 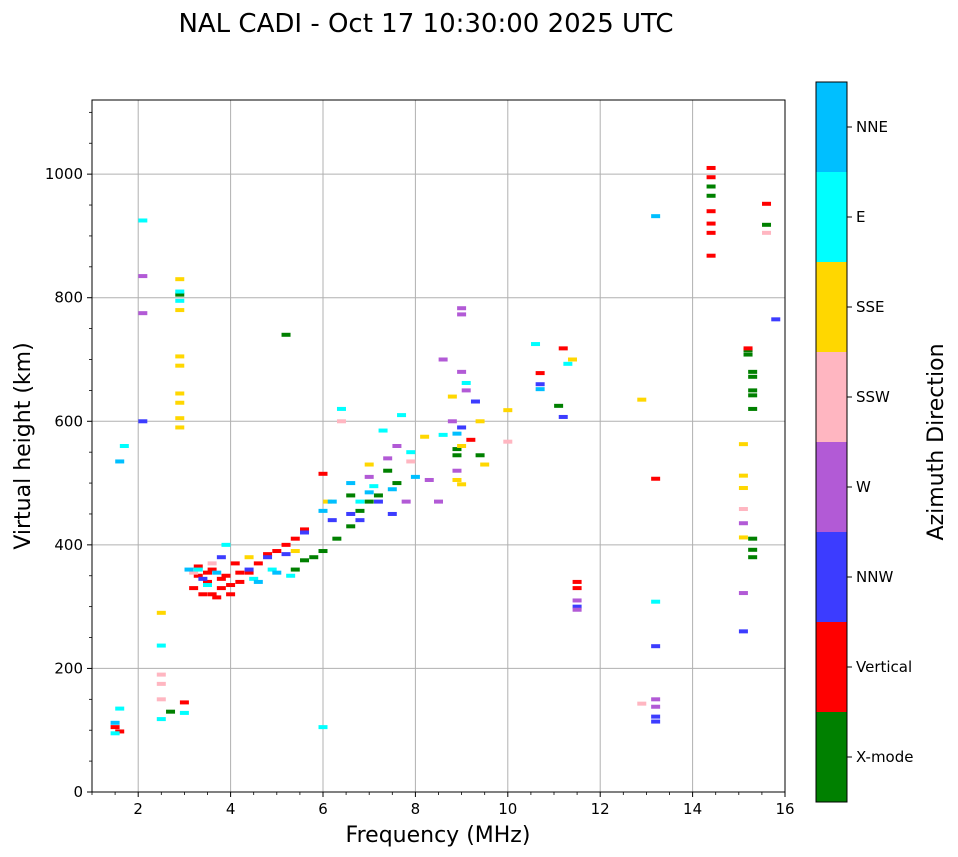 I want to click on y-tick-label: 600, so click(x=68, y=421).